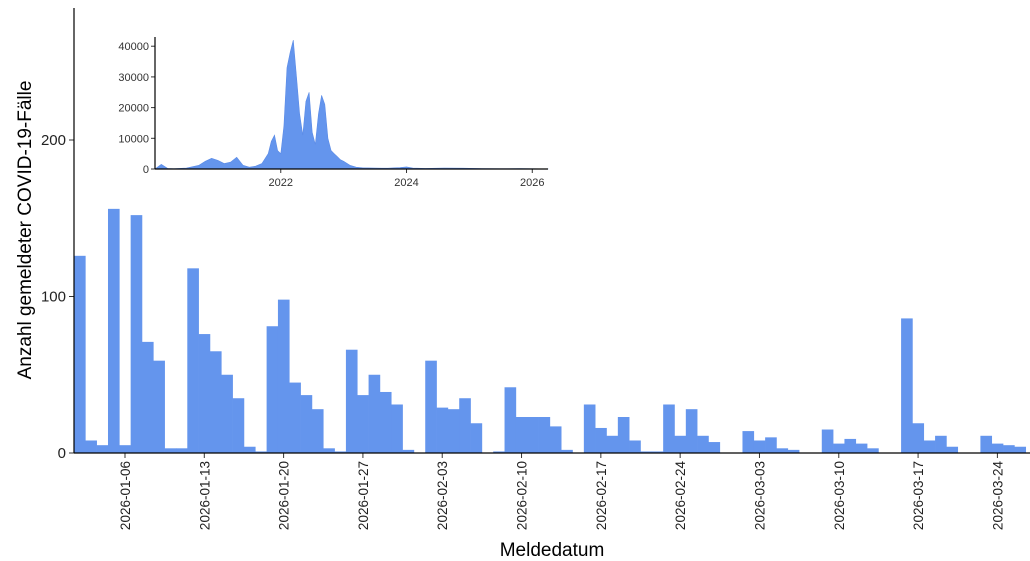 Image resolution: width=1030 pixels, height=561 pixels. I want to click on x-tick-label: 2026-01-13, so click(204, 495).